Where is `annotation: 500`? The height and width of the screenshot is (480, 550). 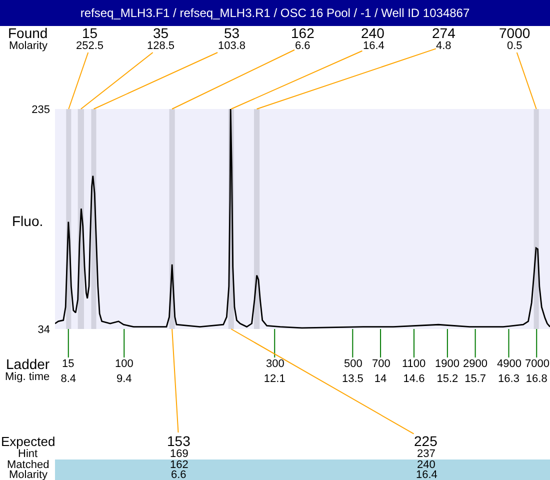 annotation: 500 is located at coordinates (353, 364).